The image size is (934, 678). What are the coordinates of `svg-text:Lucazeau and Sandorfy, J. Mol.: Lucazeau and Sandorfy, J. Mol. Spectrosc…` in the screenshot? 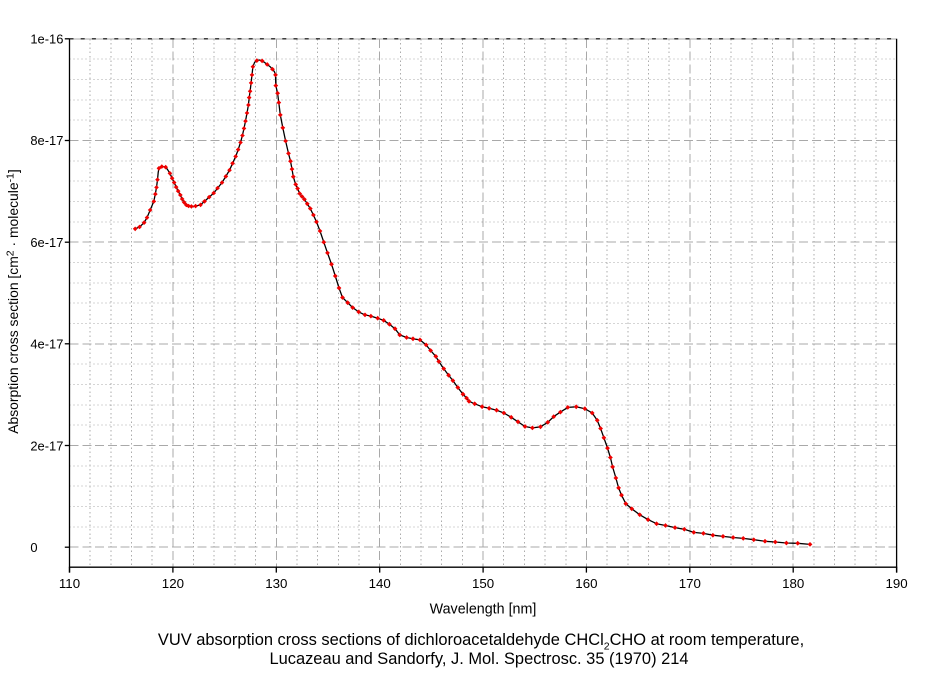 It's located at (478, 659).